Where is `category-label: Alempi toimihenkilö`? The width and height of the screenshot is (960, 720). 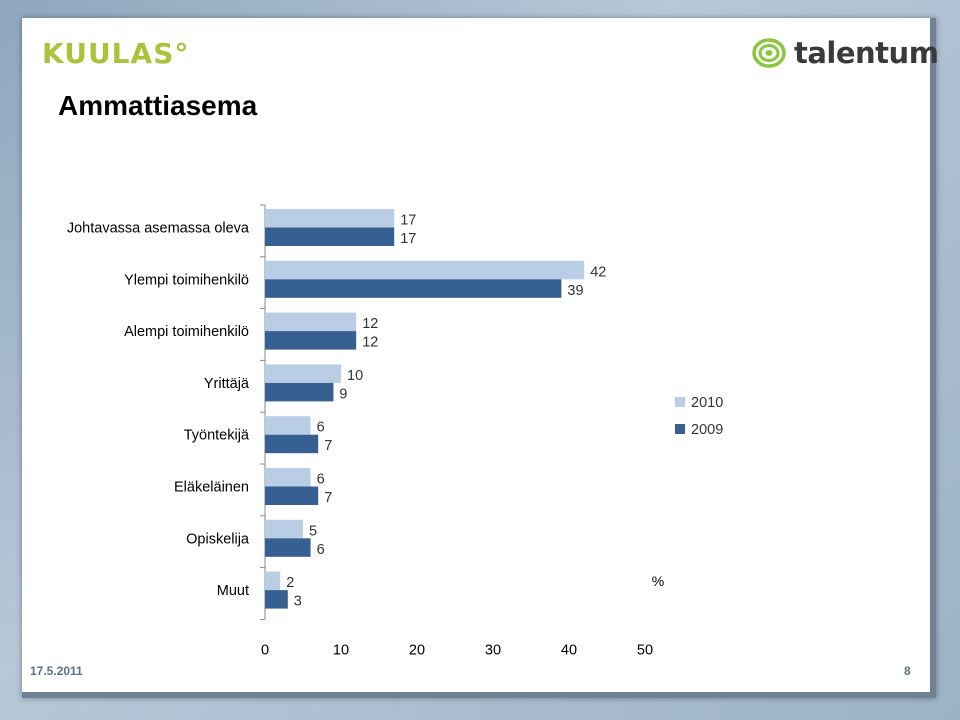 category-label: Alempi toimihenkilö is located at coordinates (186, 332).